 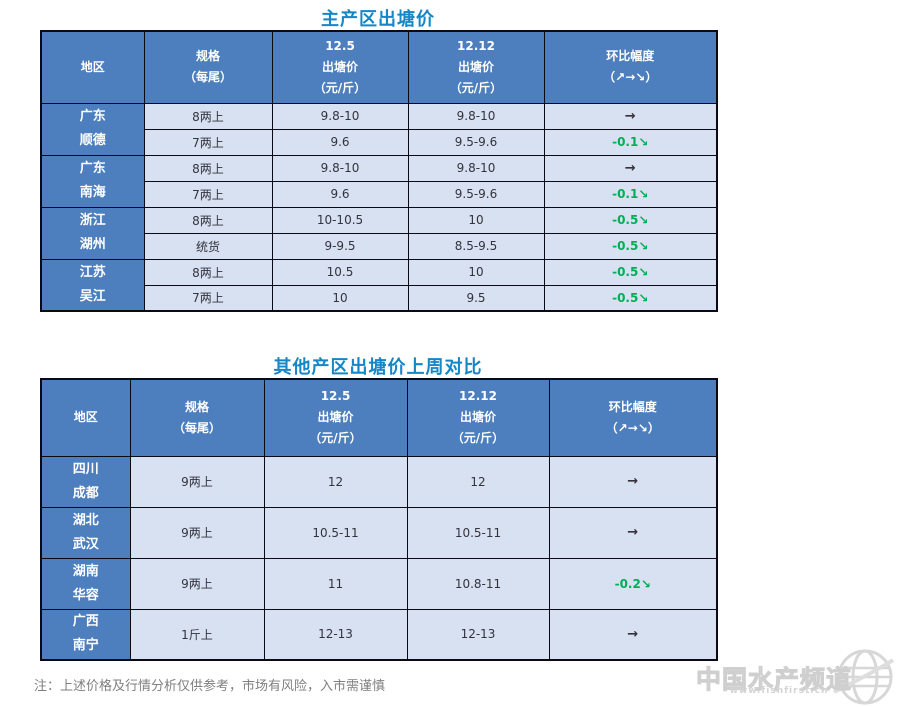 What do you see at coordinates (335, 532) in the screenshot?
I see `price-12-5-cell: 10.5-11` at bounding box center [335, 532].